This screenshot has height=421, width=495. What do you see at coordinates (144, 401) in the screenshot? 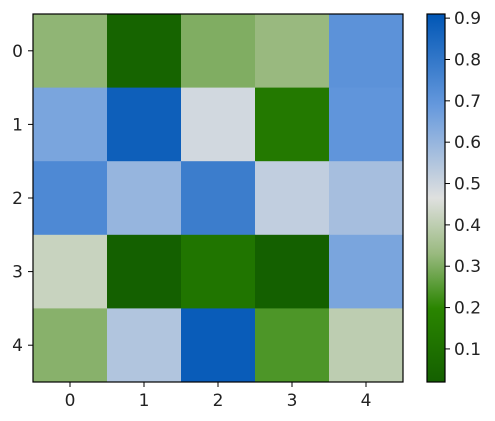
I see `x-tick-label: 1` at bounding box center [144, 401].